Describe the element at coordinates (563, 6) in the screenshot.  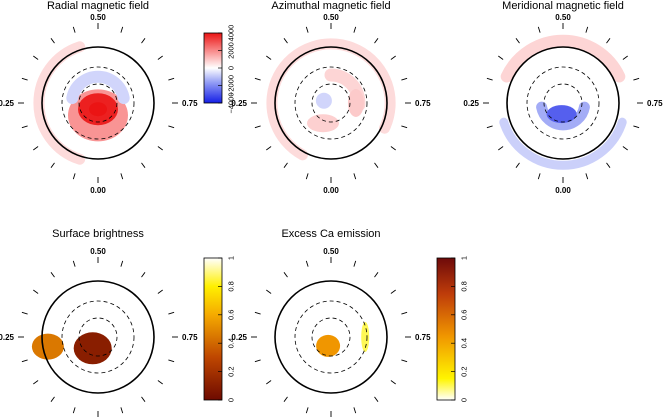
I see `chart-title: Meridional magnetic field` at that location.